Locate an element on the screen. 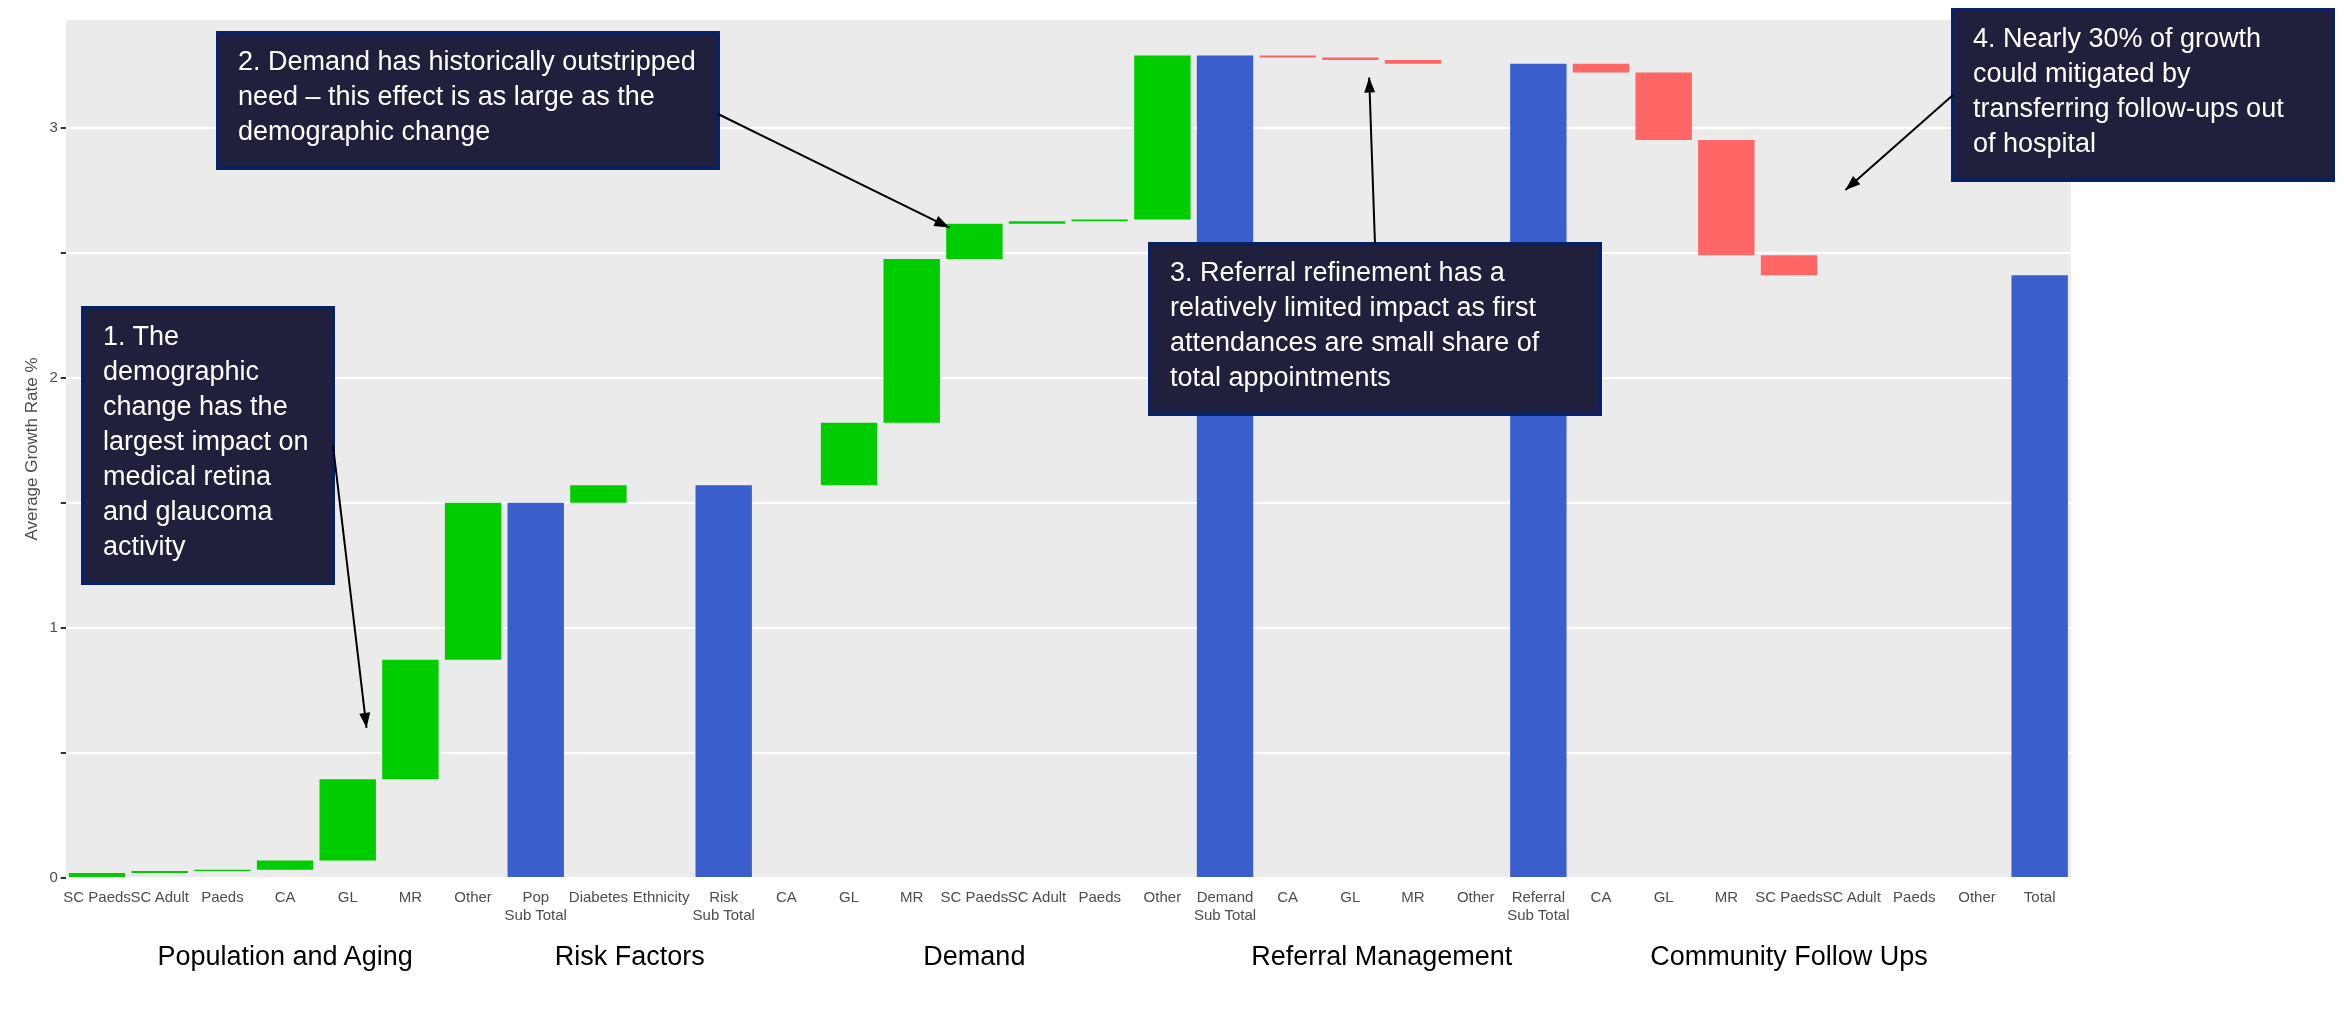 The image size is (2344, 1011). y-tick-label: 0 is located at coordinates (53, 877).